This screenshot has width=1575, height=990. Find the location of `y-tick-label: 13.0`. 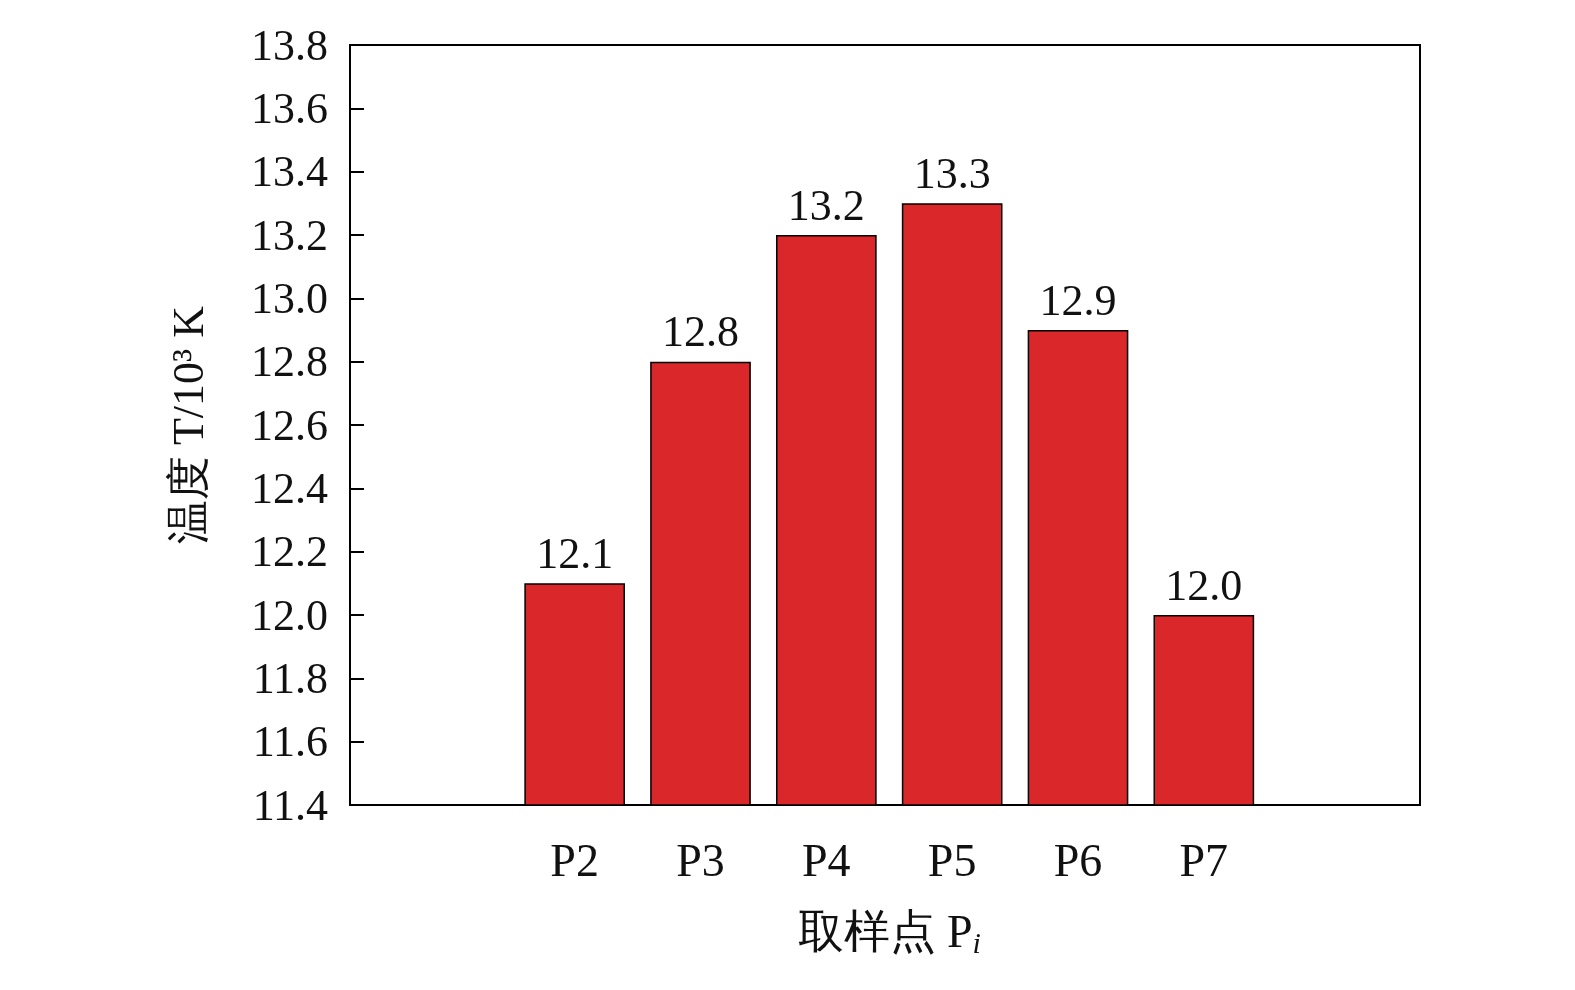

y-tick-label: 13.0 is located at coordinates (289, 298).